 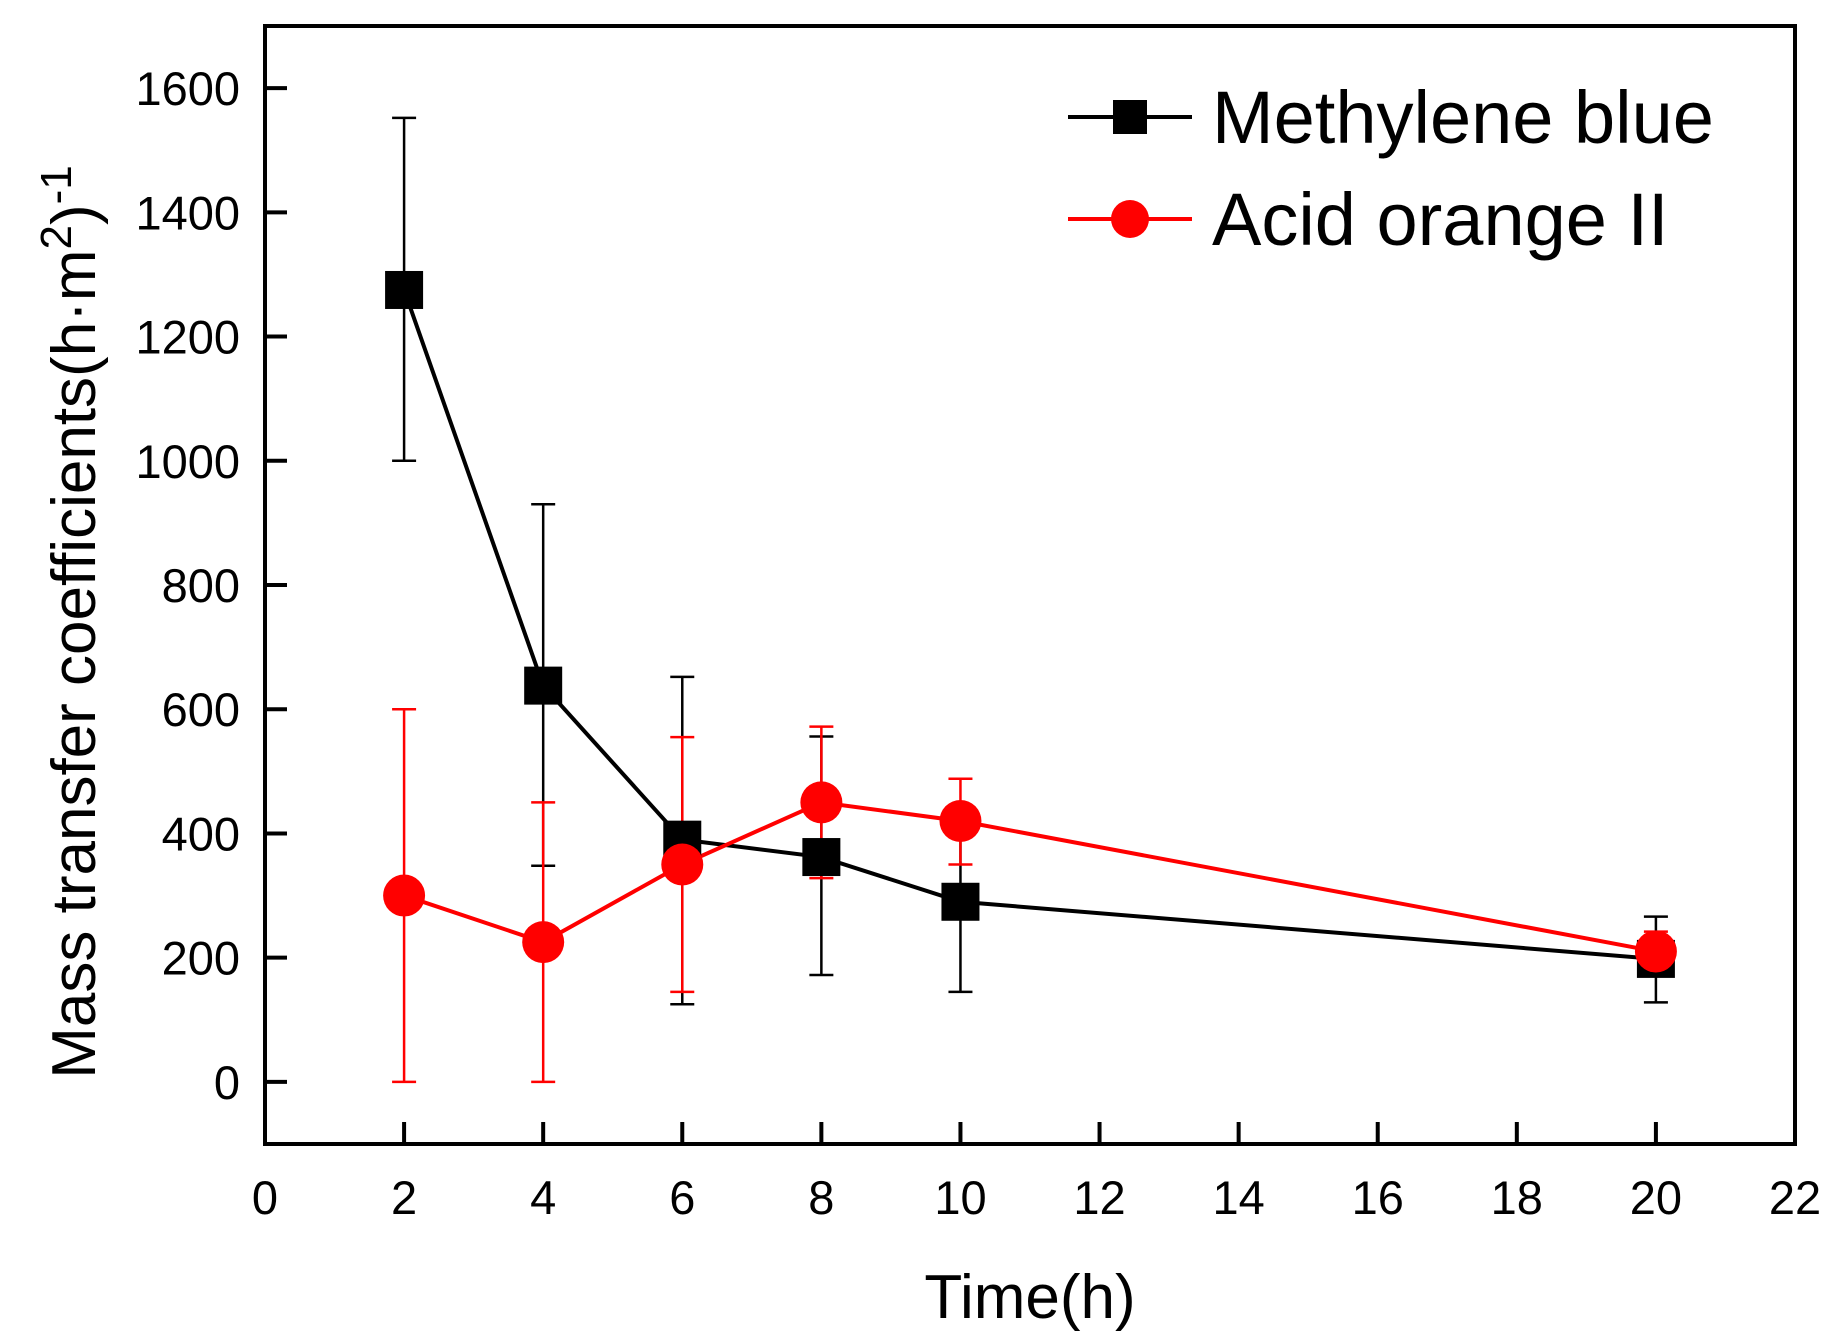 What do you see at coordinates (1378, 1197) in the screenshot?
I see `x-tick-label: 16` at bounding box center [1378, 1197].